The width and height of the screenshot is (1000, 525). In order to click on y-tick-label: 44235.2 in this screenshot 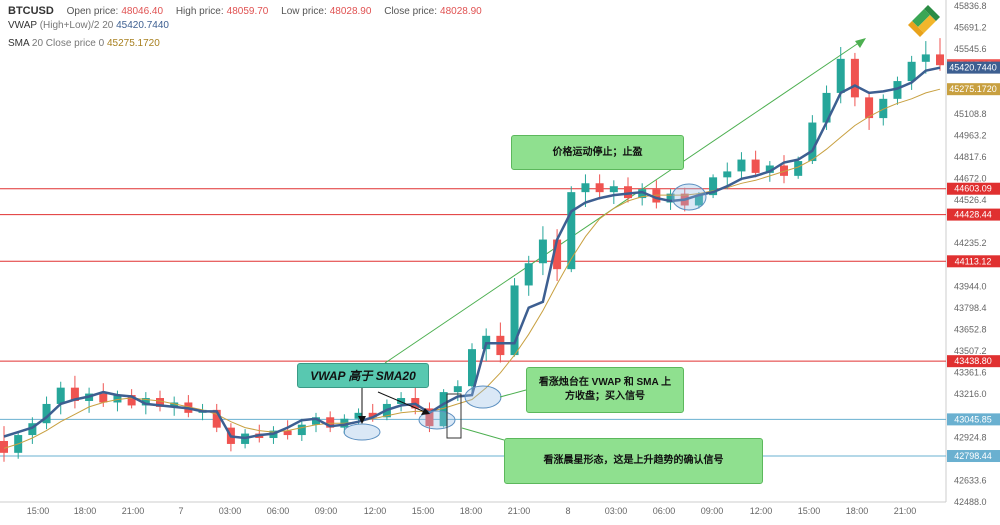, I will do `click(970, 243)`.